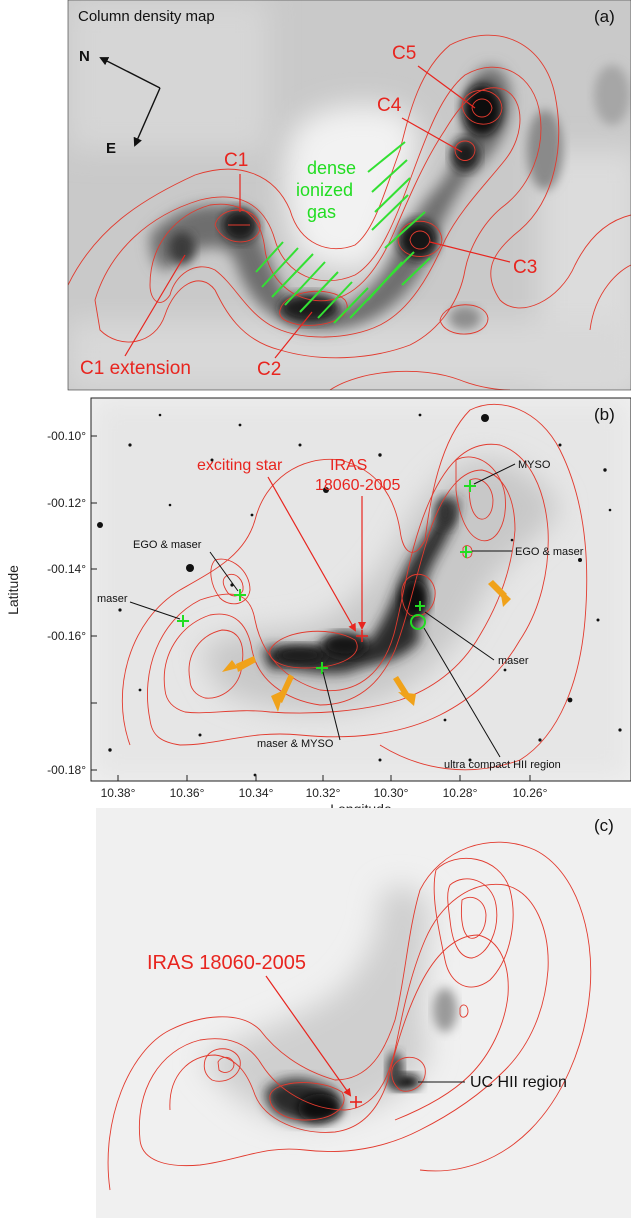 This screenshot has width=631, height=1218. Describe the element at coordinates (362, 636) in the screenshot. I see `iras-cross-b` at that location.